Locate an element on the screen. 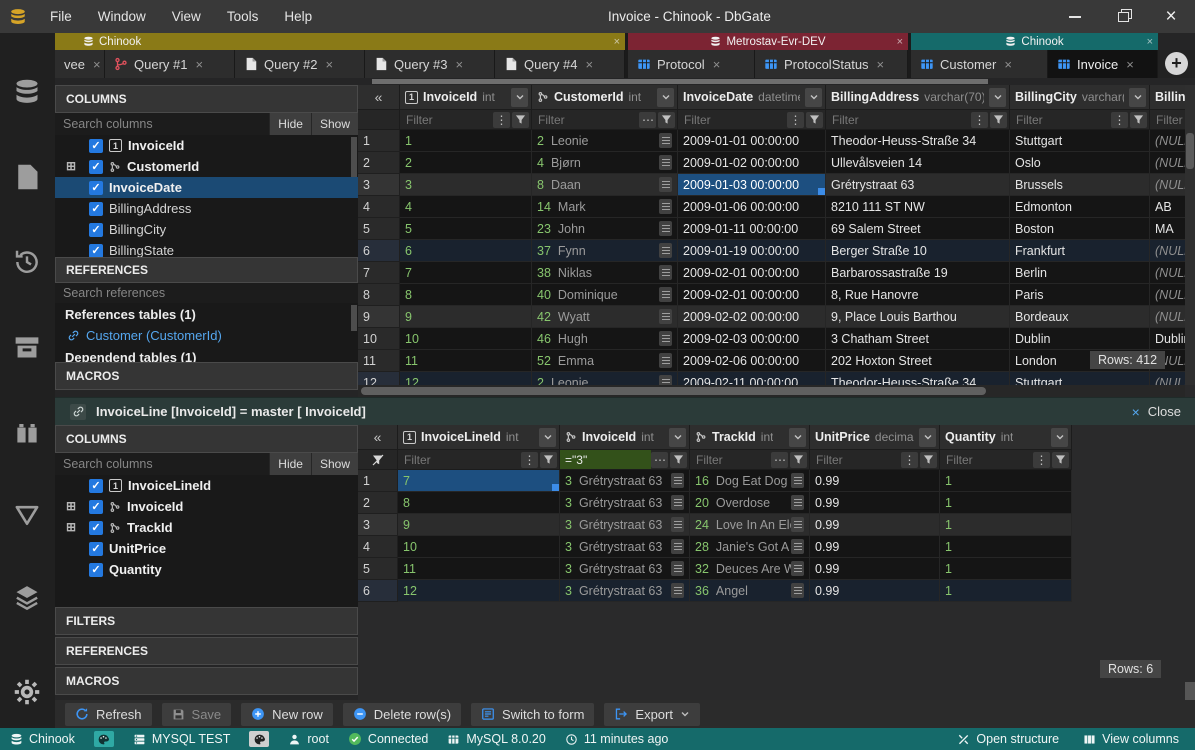 This screenshot has height=750, width=1195. row-number-cell: 7 is located at coordinates (379, 273).